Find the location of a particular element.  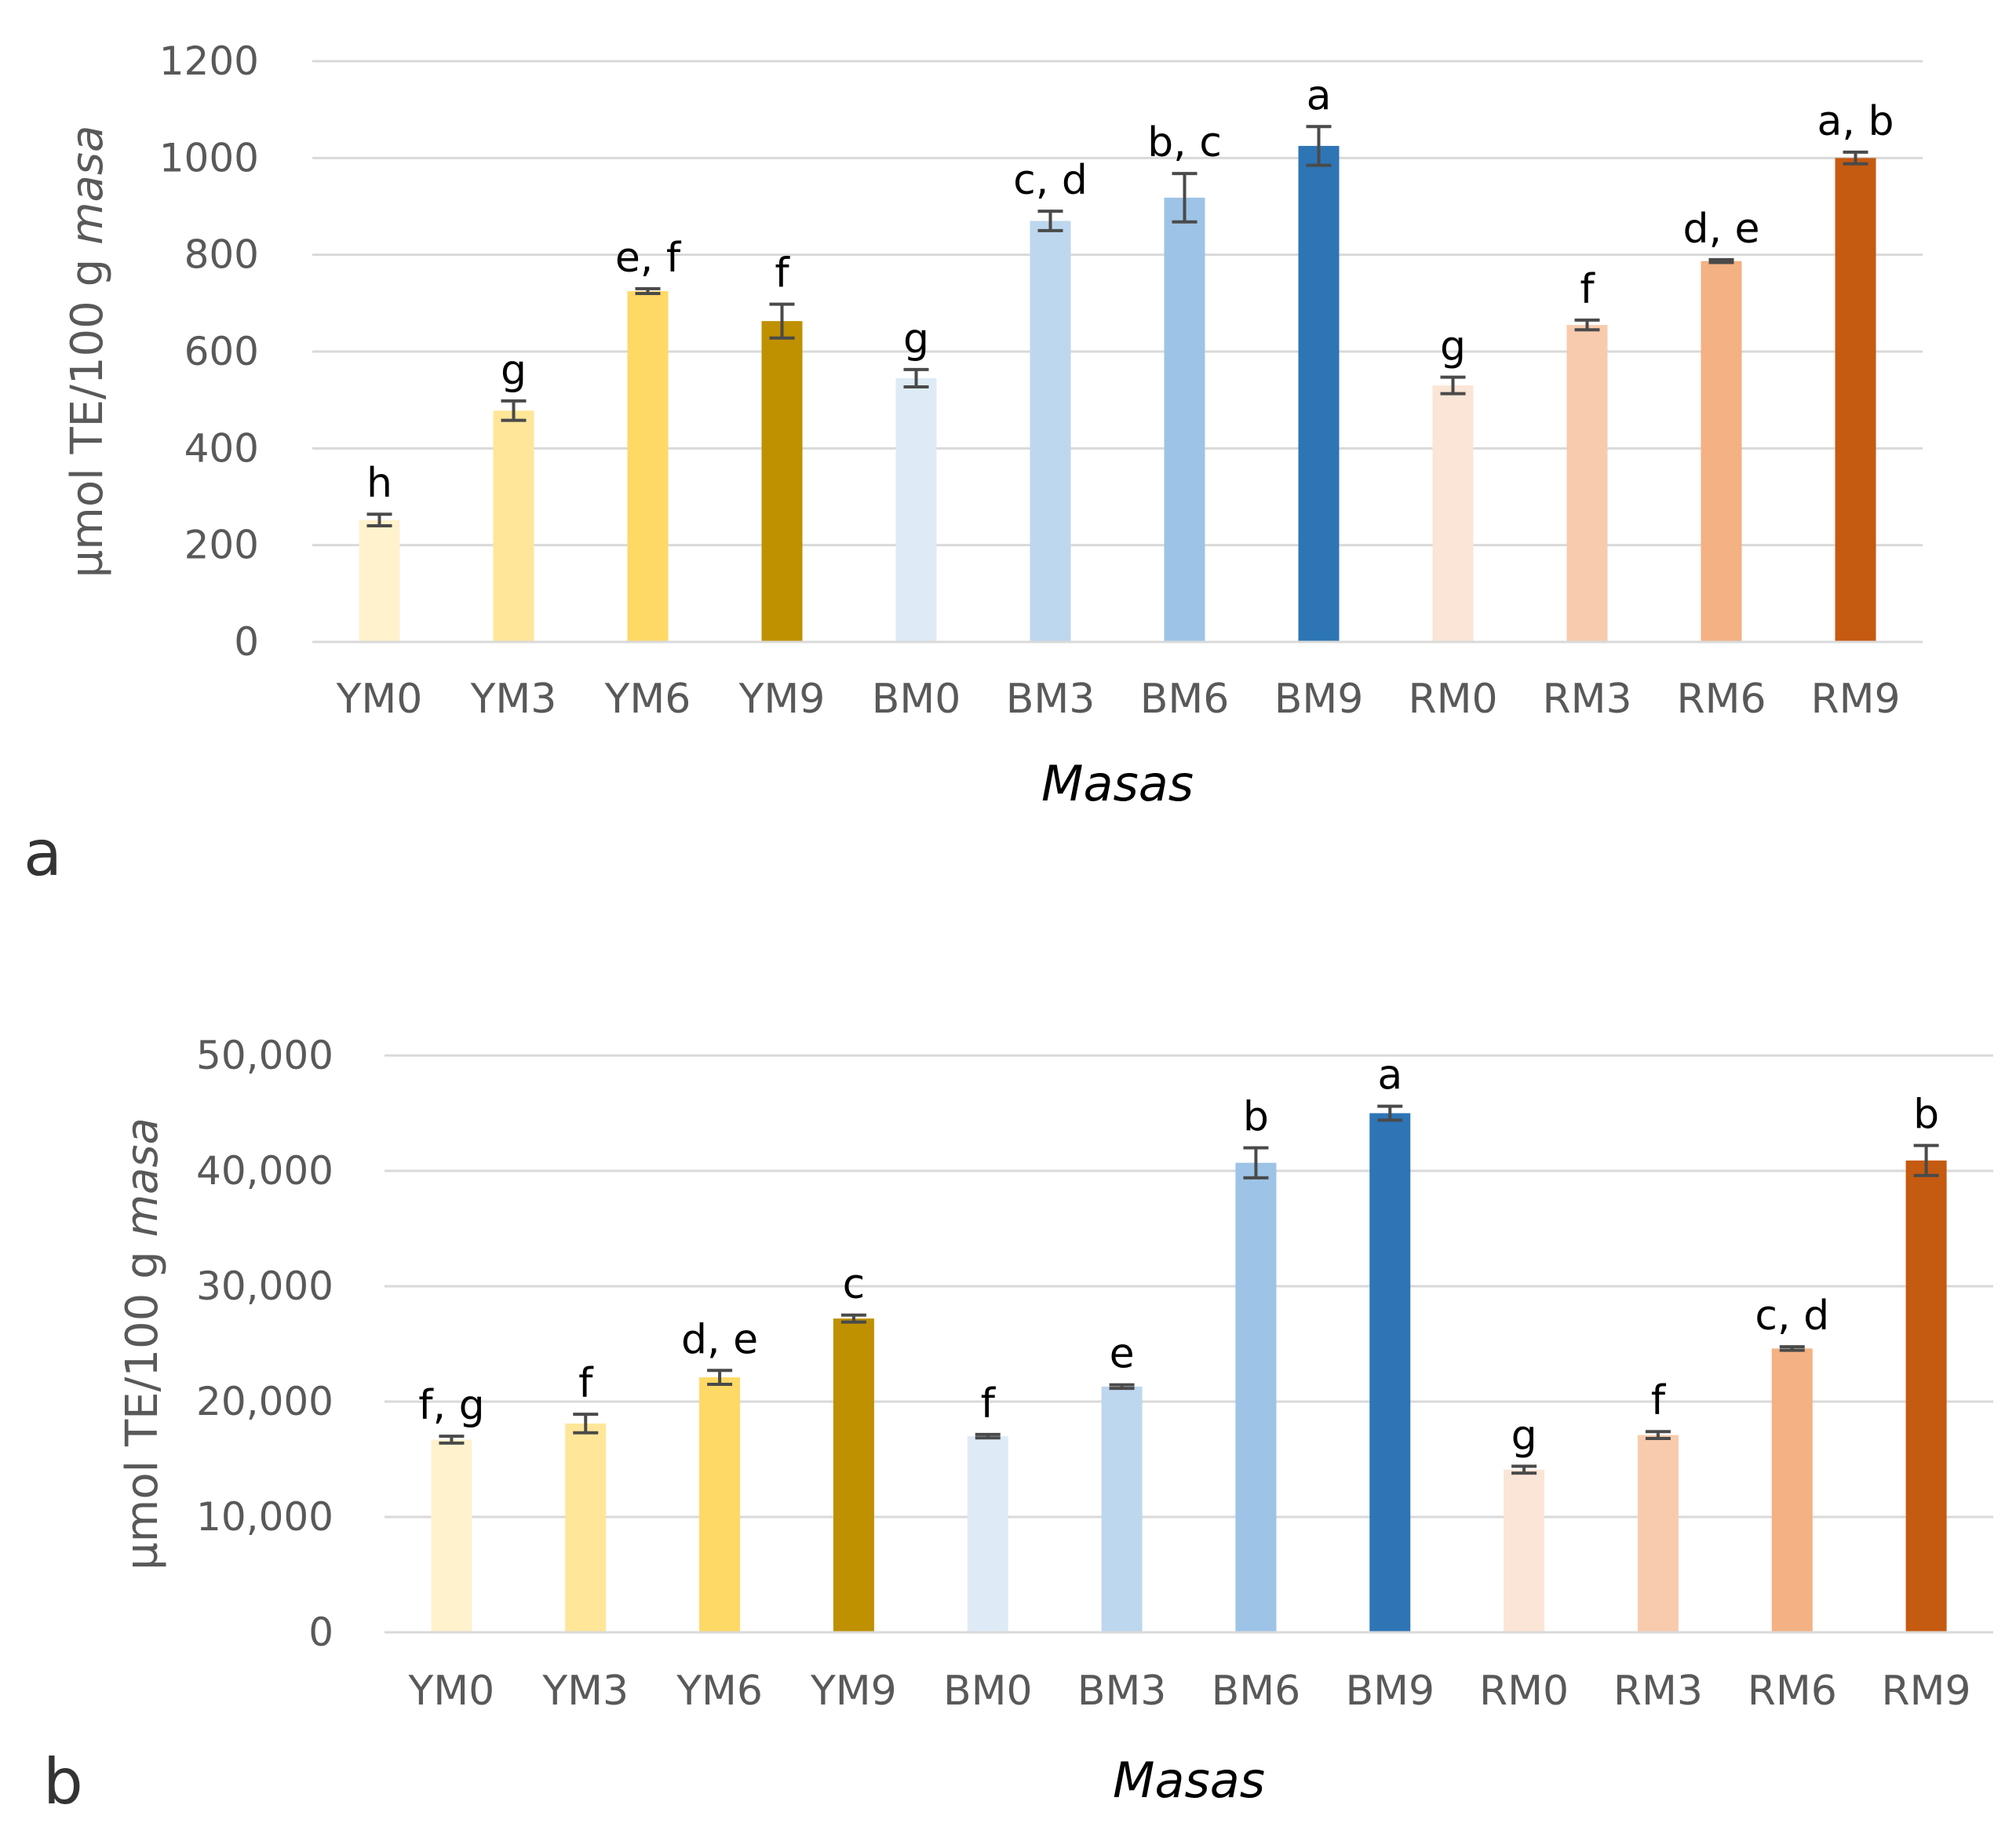

y-tick-label: 20,000 is located at coordinates (265, 1401).